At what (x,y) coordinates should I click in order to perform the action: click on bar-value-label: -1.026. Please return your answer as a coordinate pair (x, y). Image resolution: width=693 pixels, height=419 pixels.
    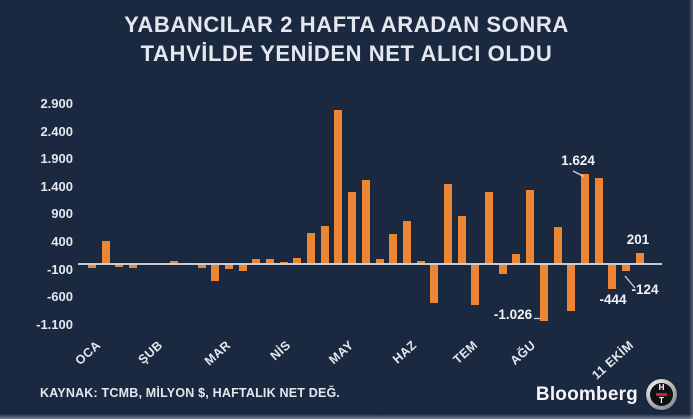
    Looking at the image, I should click on (513, 314).